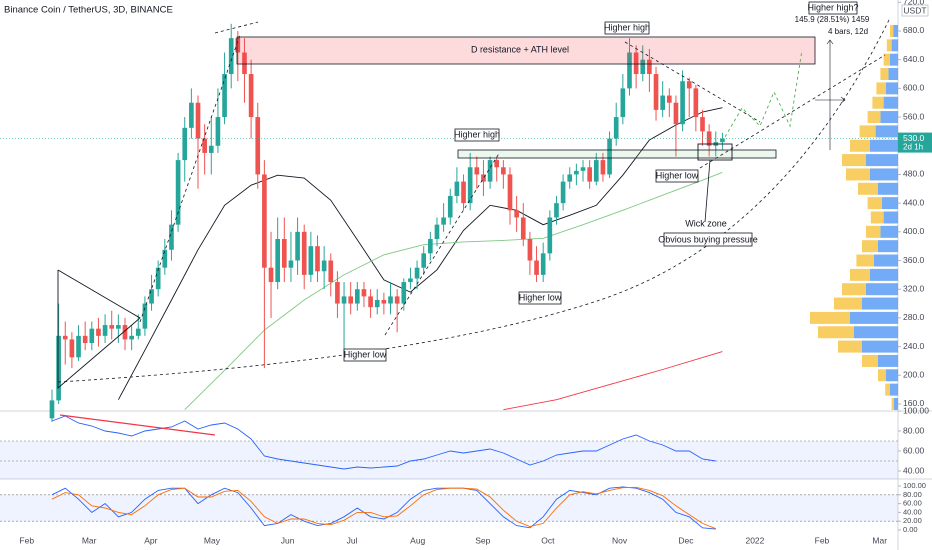 Image resolution: width=932 pixels, height=550 pixels. I want to click on price-tag-label: 530.0, so click(914, 138).